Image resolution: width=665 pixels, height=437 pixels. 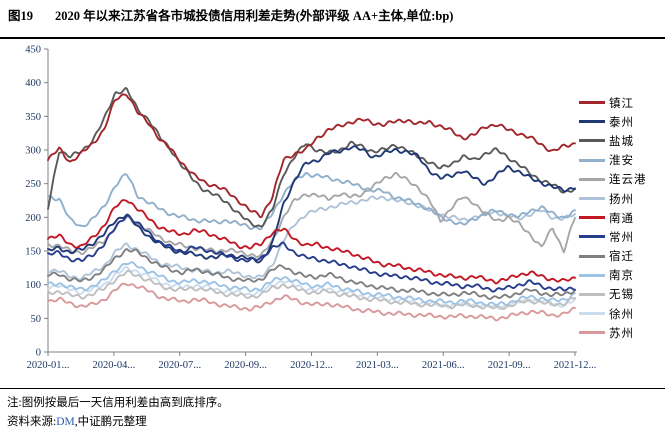 I want to click on y-tick-label: 450, so click(x=33, y=50).